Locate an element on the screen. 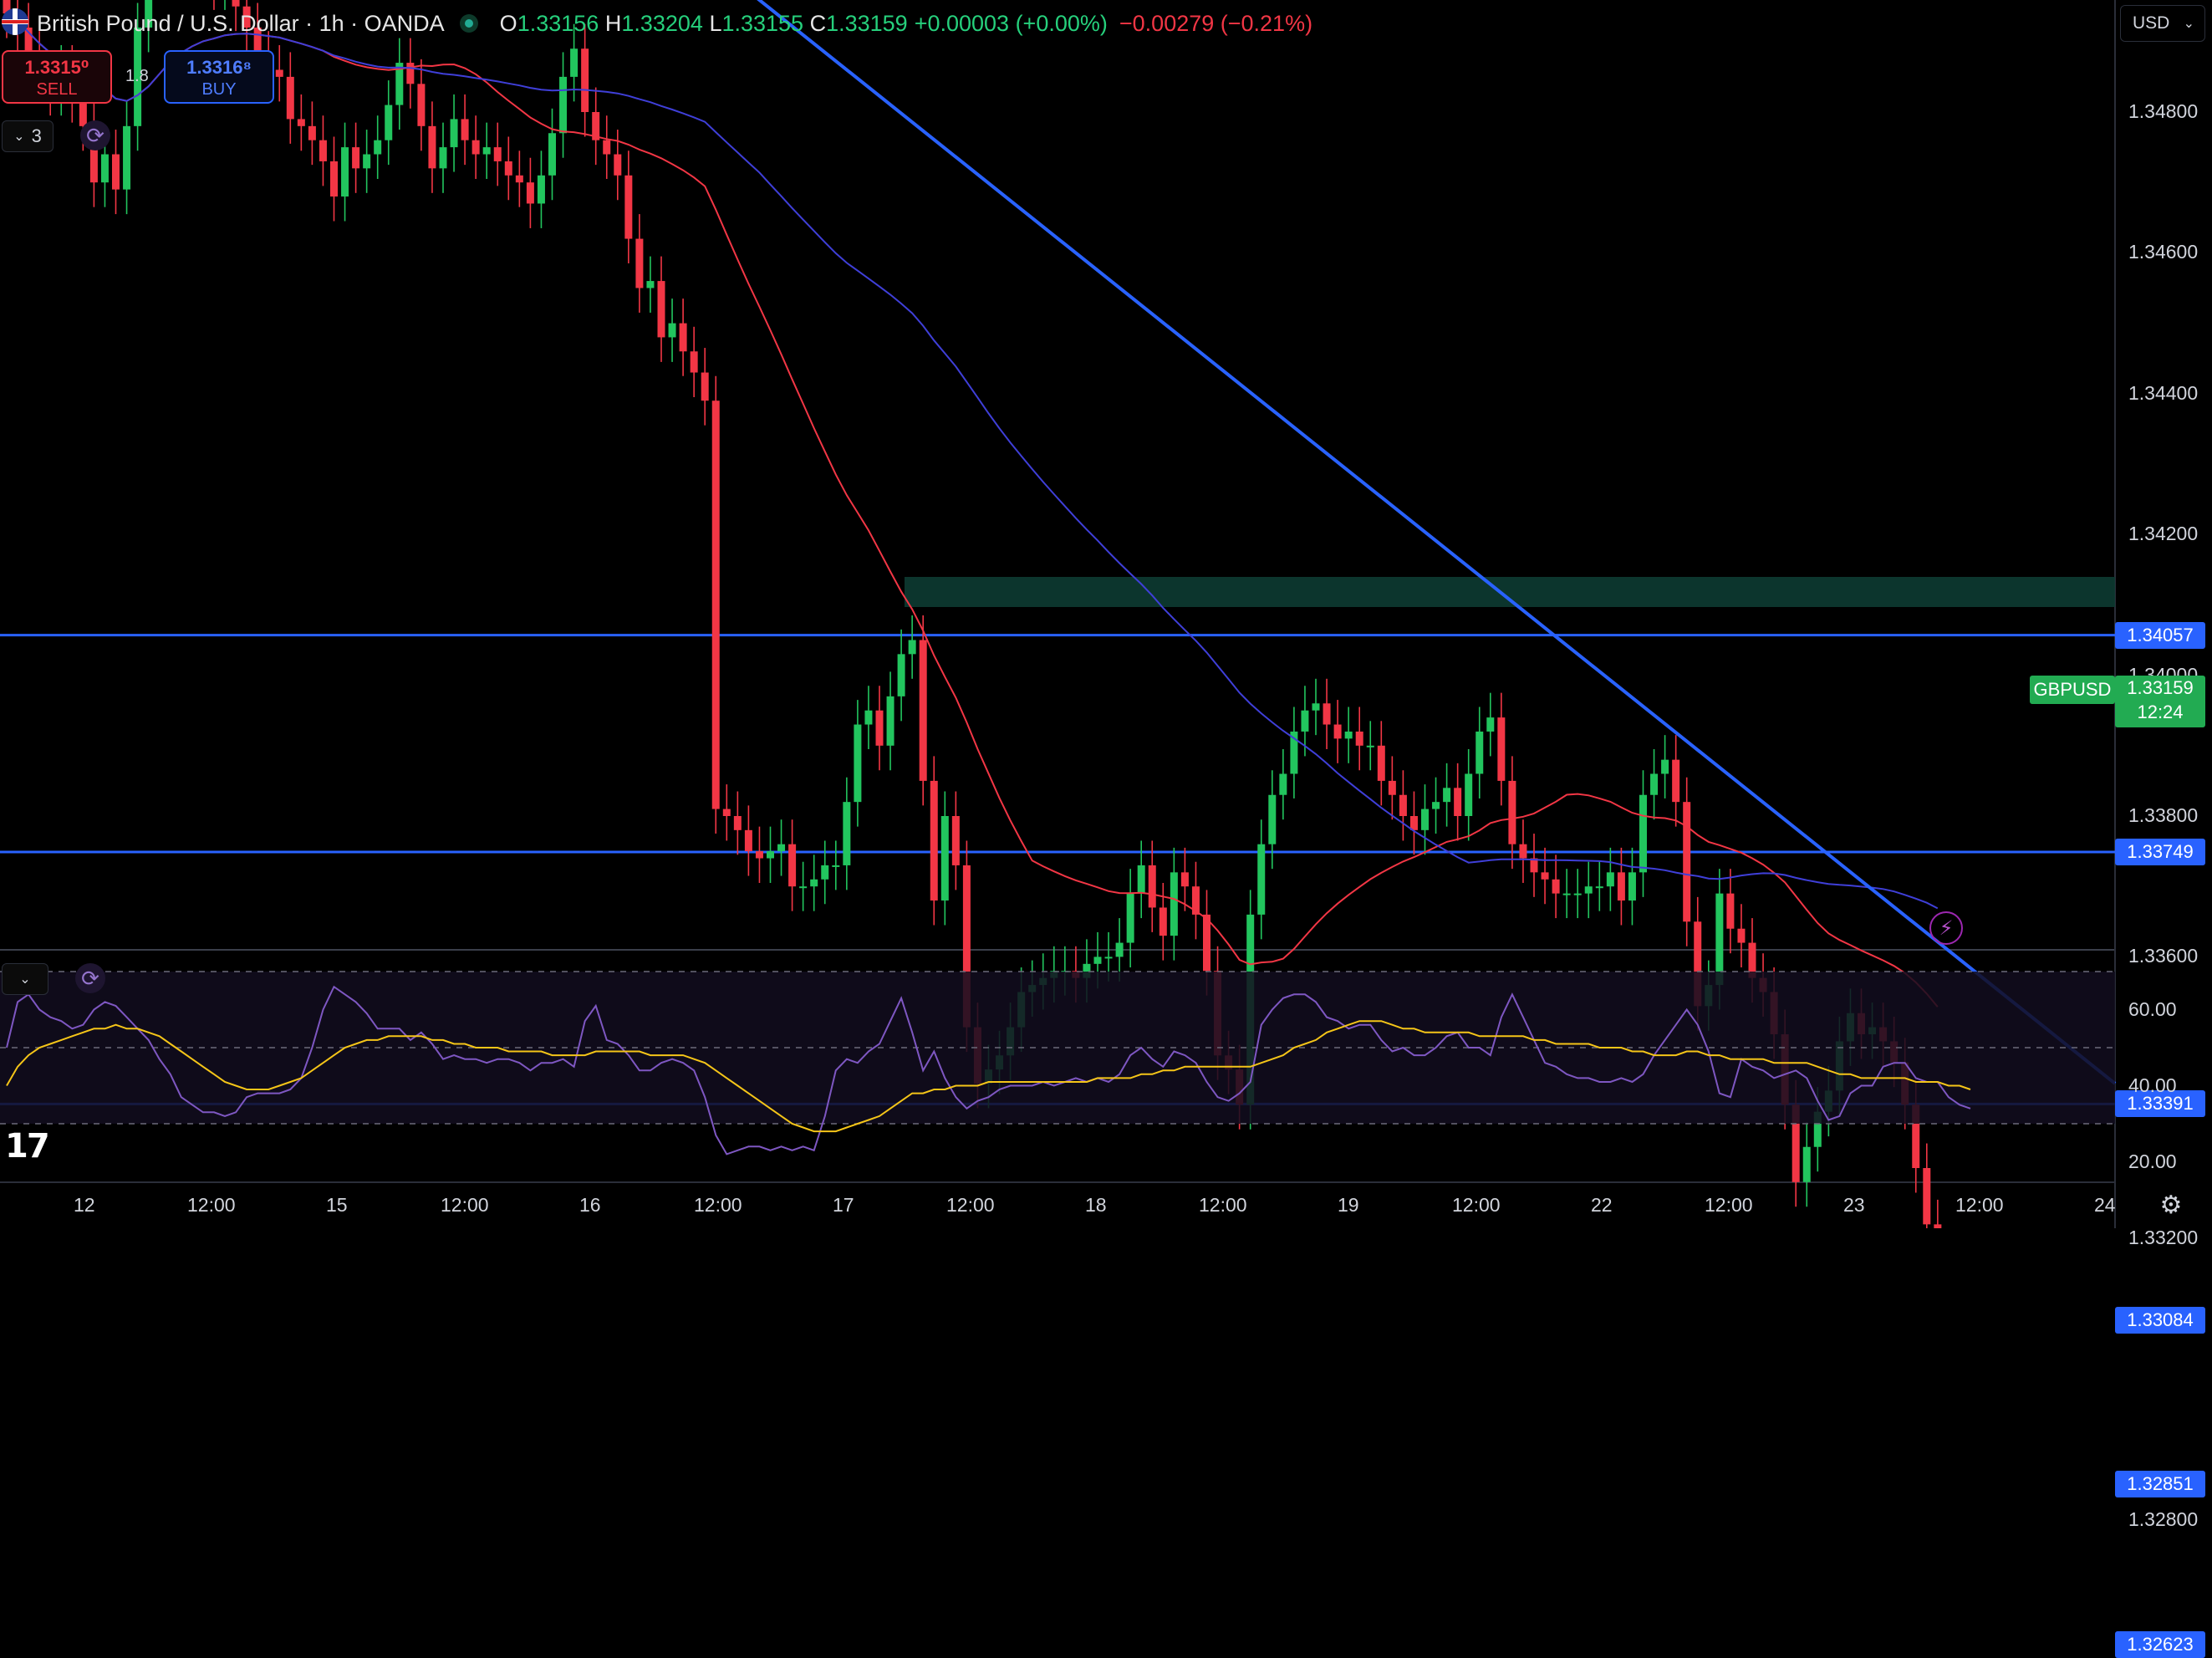 The image size is (2212, 1658). currency-select: USD ⌄ is located at coordinates (2162, 23).